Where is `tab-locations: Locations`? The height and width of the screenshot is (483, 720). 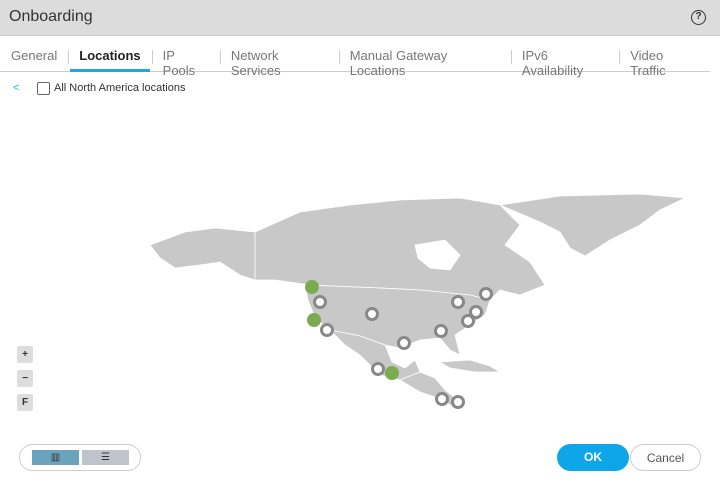
tab-locations: Locations is located at coordinates (109, 58).